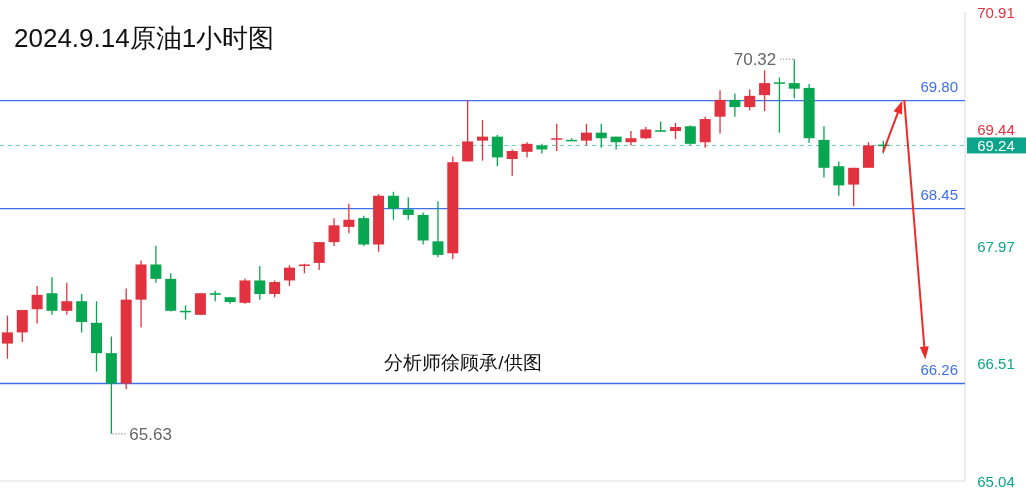 Image resolution: width=1026 pixels, height=494 pixels. What do you see at coordinates (996, 129) in the screenshot?
I see `y-tick-label: 69.44` at bounding box center [996, 129].